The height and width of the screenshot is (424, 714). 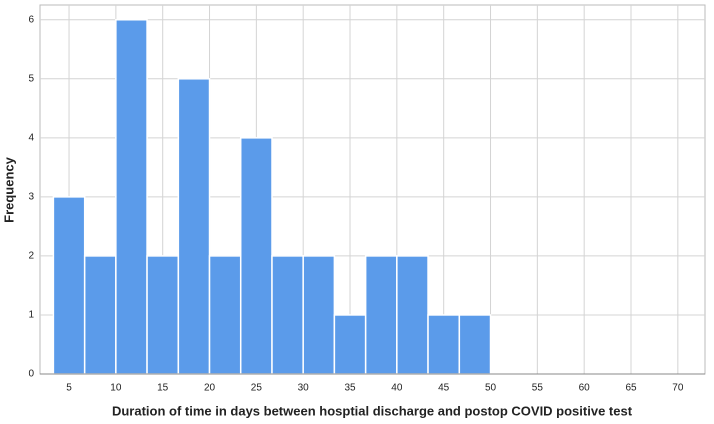 What do you see at coordinates (69, 388) in the screenshot?
I see `x-tick-label: 5` at bounding box center [69, 388].